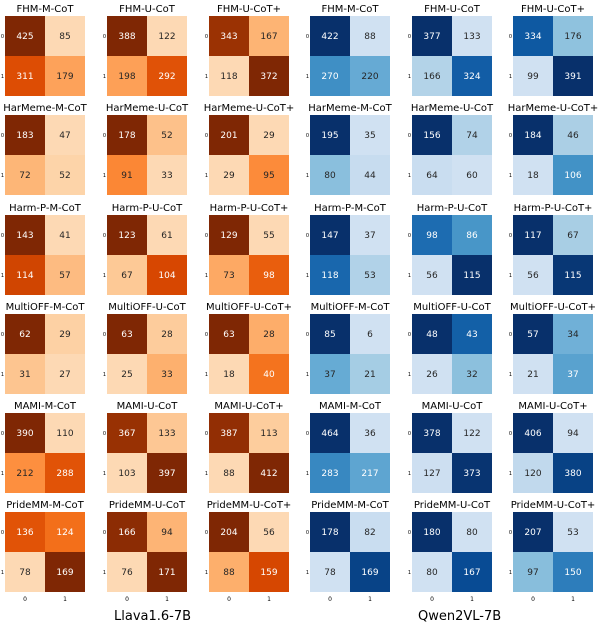  What do you see at coordinates (409, 77) in the screenshot?
I see `y-tick-label-fhm-u-cot-qwen-1: 1` at bounding box center [409, 77].